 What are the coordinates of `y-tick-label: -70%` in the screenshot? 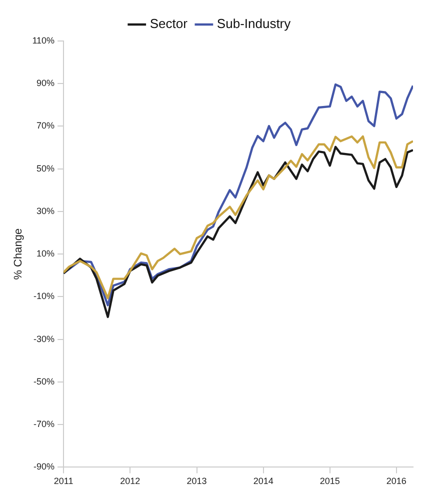 It's located at (44, 424).